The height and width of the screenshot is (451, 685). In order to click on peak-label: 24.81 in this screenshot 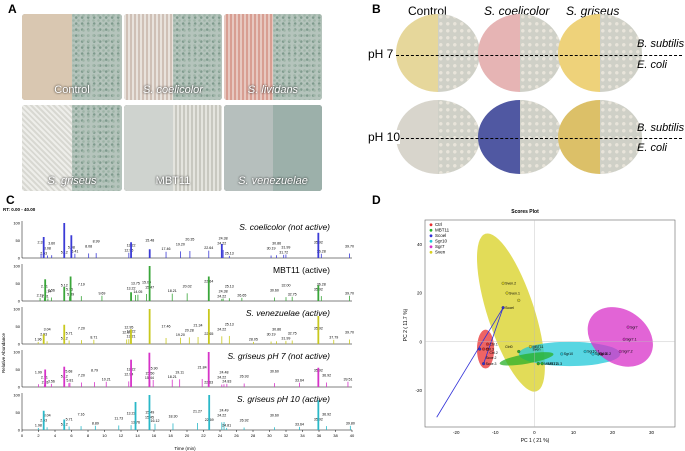, I will do `click(226, 425)`.